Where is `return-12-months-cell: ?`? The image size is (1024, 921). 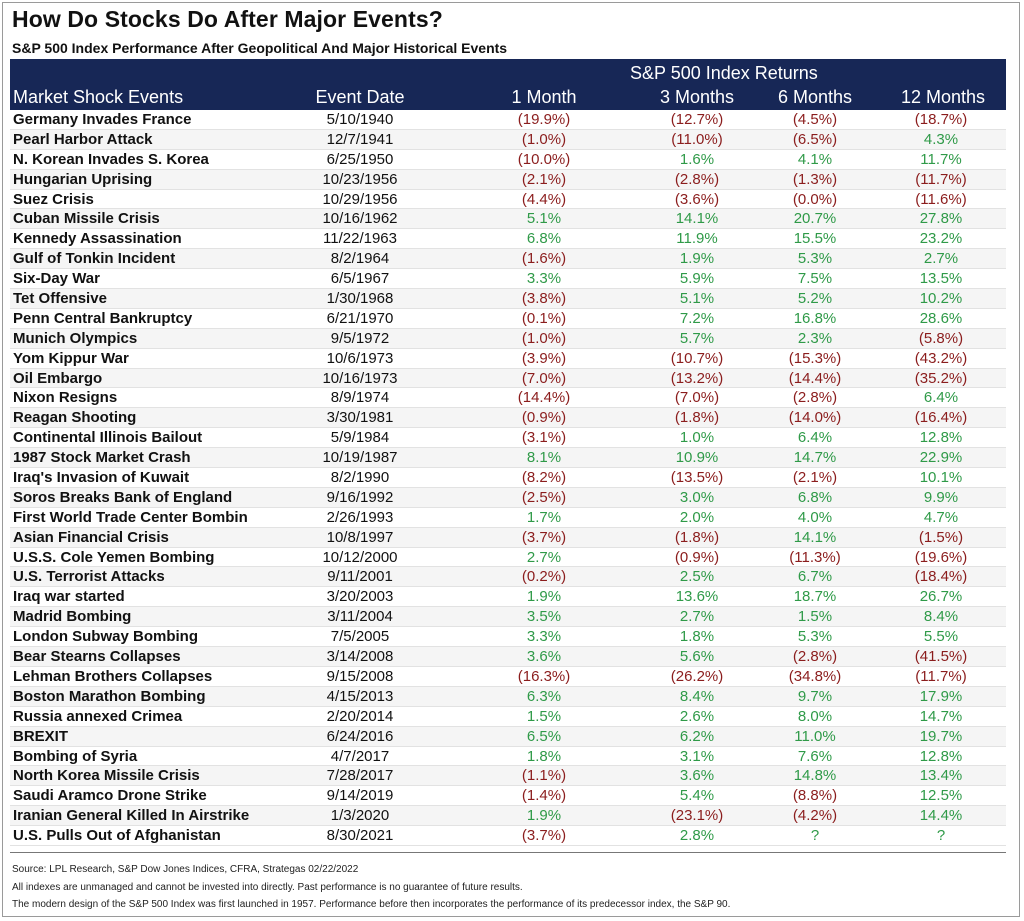
return-12-months-cell: ? is located at coordinates (941, 836).